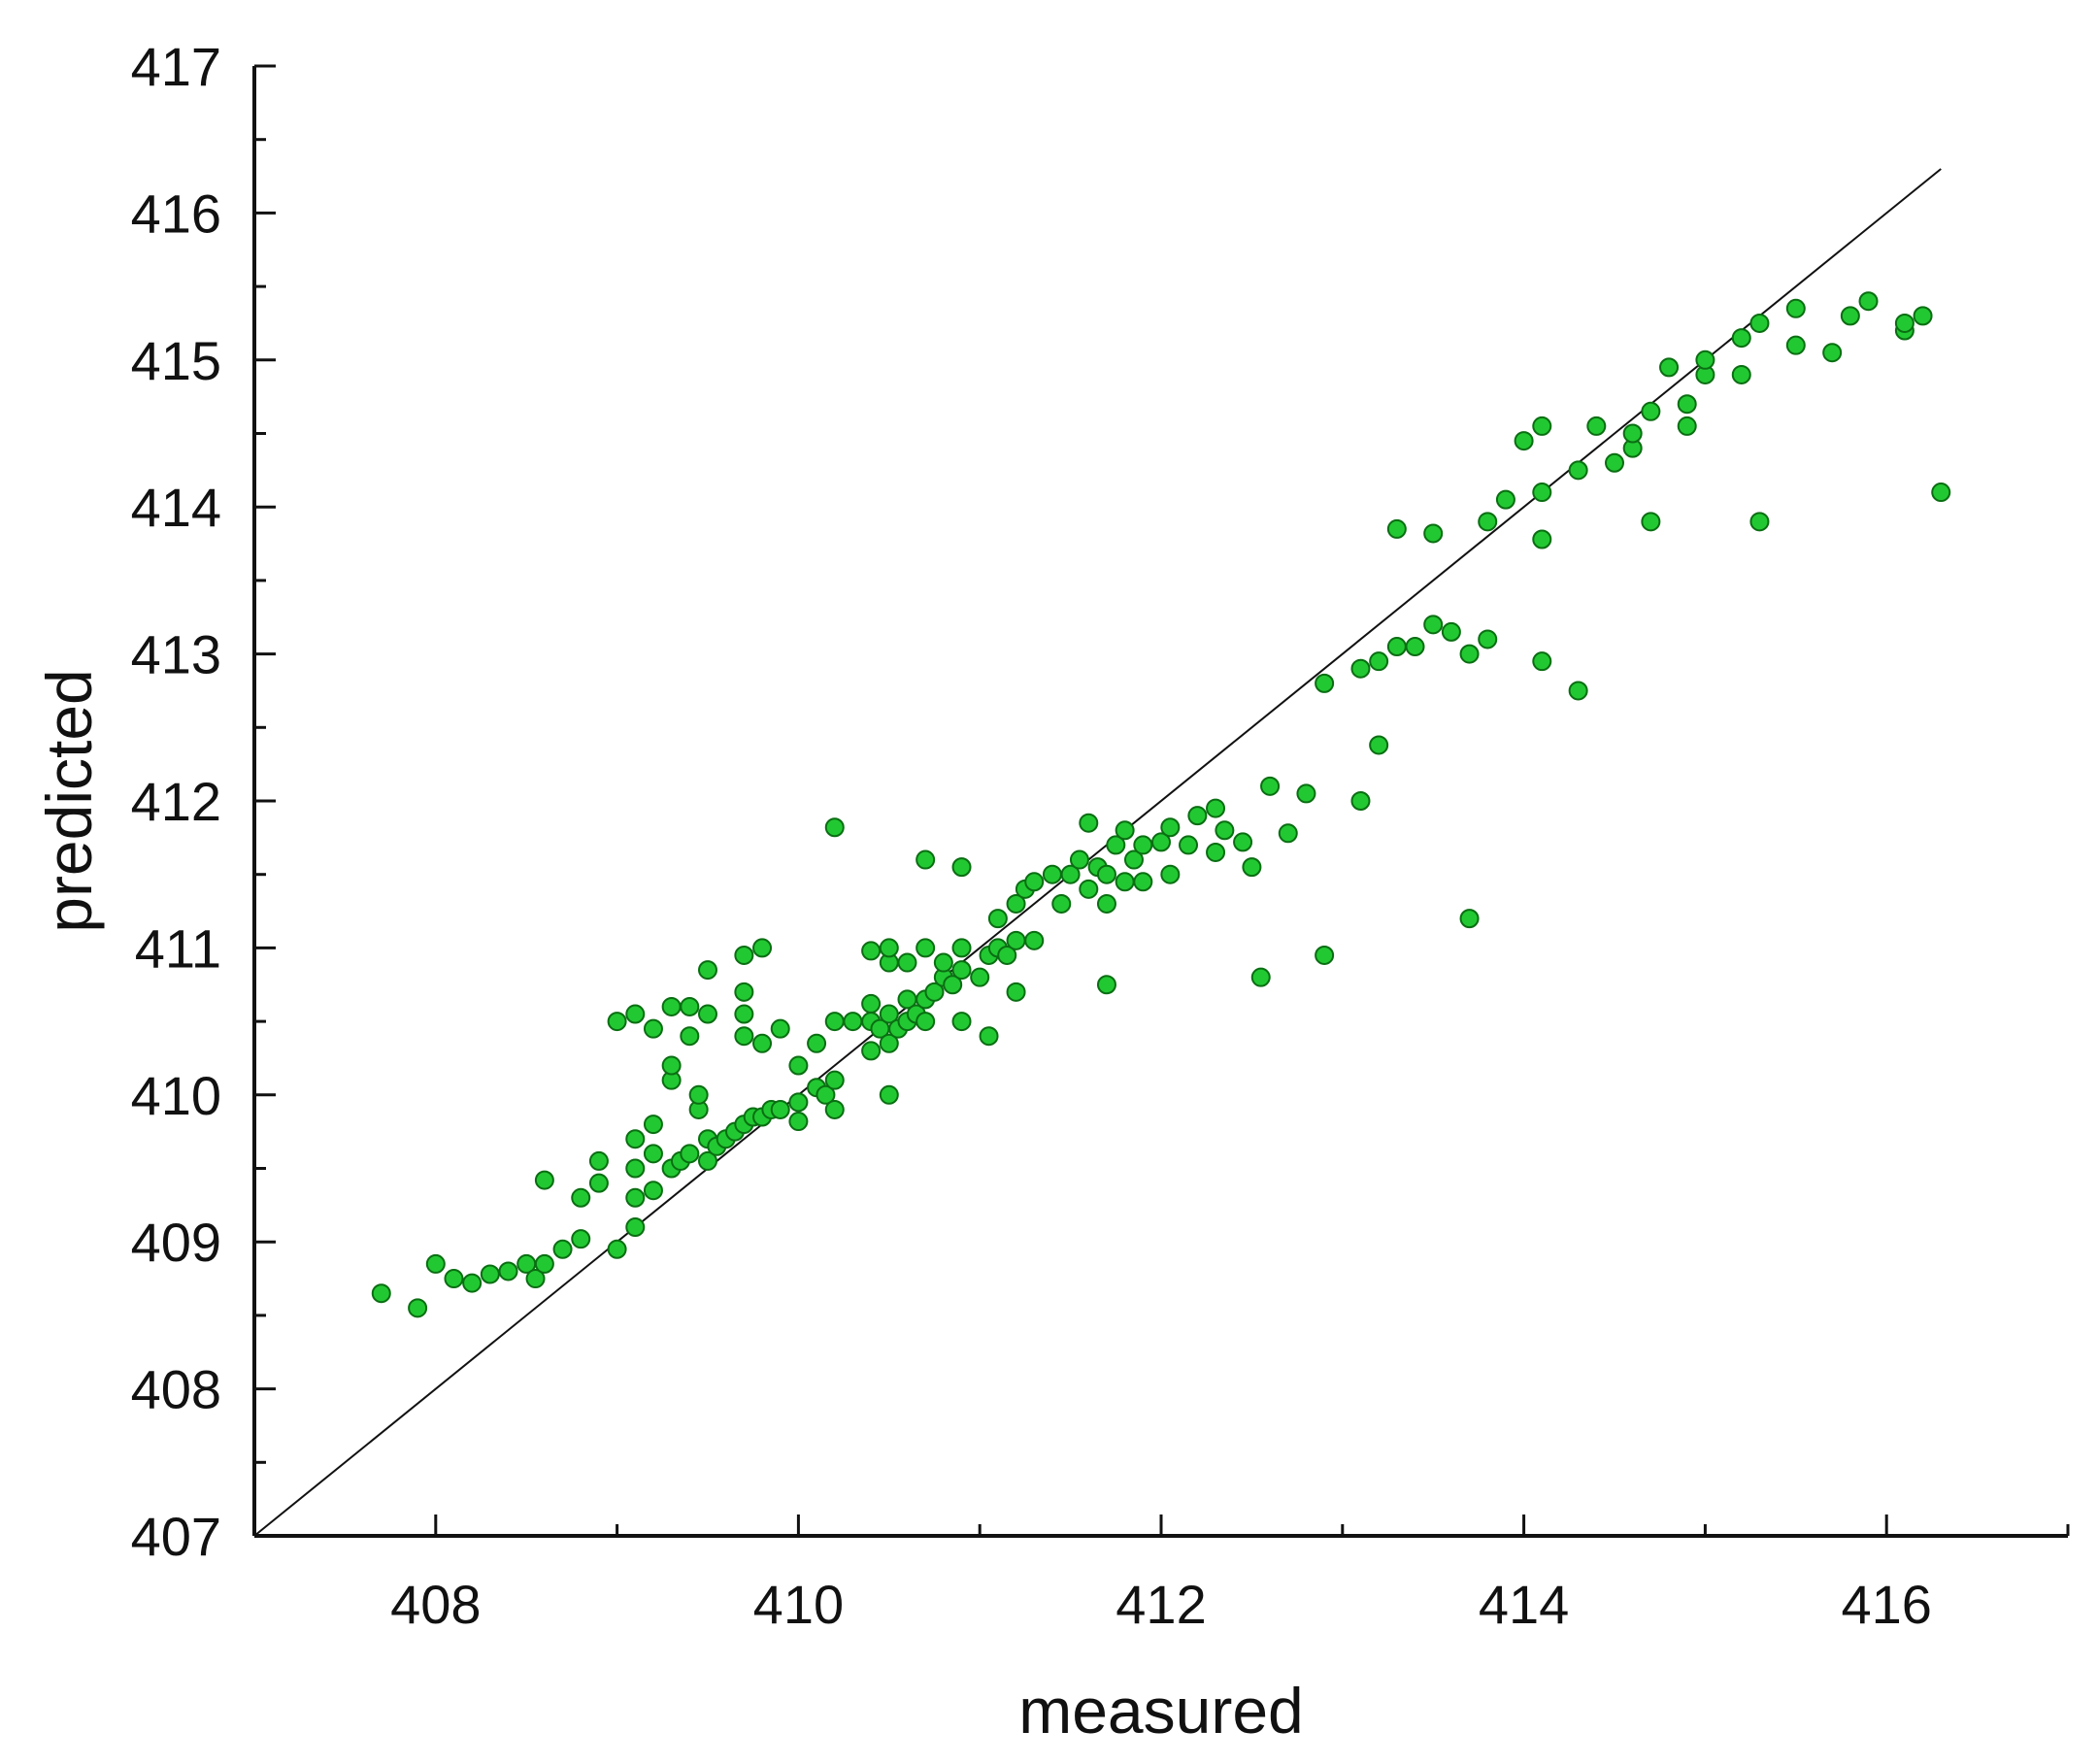 The height and width of the screenshot is (1764, 2098). I want to click on x-tick-label: 410, so click(798, 1604).